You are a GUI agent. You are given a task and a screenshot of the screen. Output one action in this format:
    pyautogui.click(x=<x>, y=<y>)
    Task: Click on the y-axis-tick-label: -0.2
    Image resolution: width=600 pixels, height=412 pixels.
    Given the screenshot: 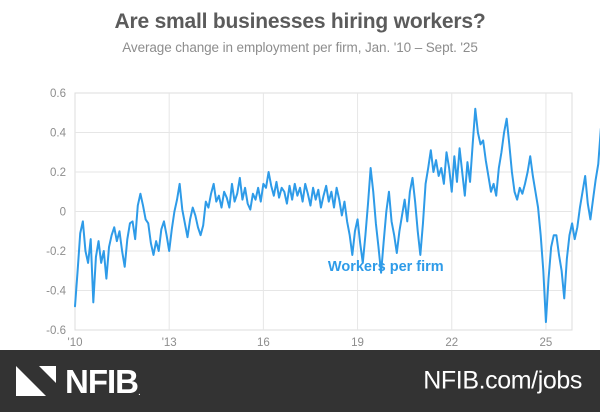 What is the action you would take?
    pyautogui.click(x=56, y=252)
    